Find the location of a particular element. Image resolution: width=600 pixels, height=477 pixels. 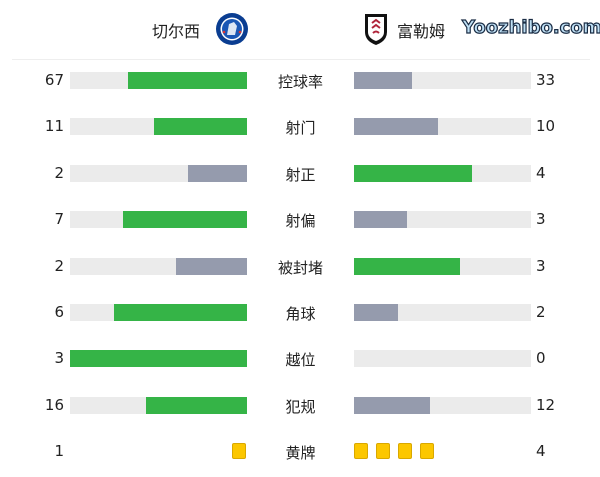

stat-label: 越位 is located at coordinates (300, 360).